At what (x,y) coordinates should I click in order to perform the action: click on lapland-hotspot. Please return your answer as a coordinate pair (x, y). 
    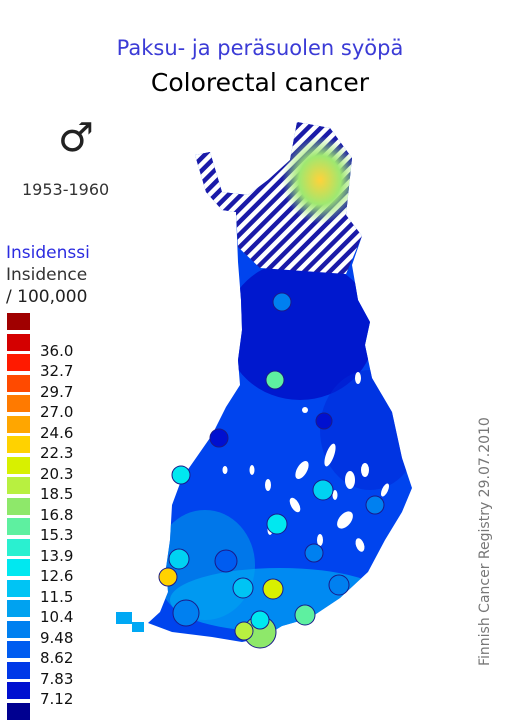
    Looking at the image, I should click on (320, 180).